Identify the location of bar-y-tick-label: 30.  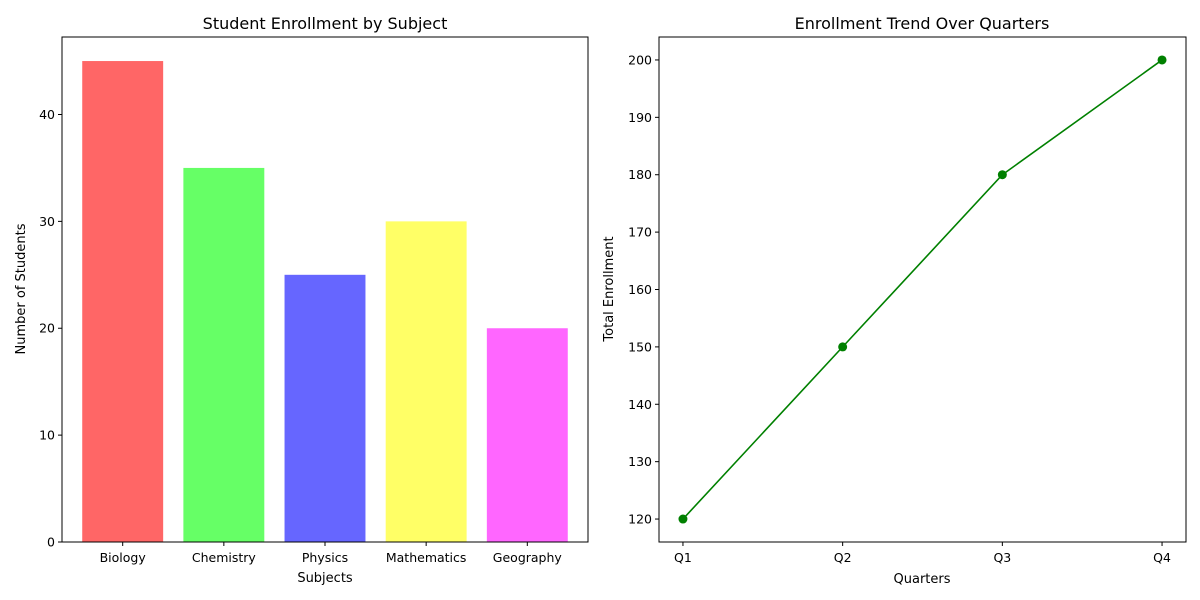
(47, 221).